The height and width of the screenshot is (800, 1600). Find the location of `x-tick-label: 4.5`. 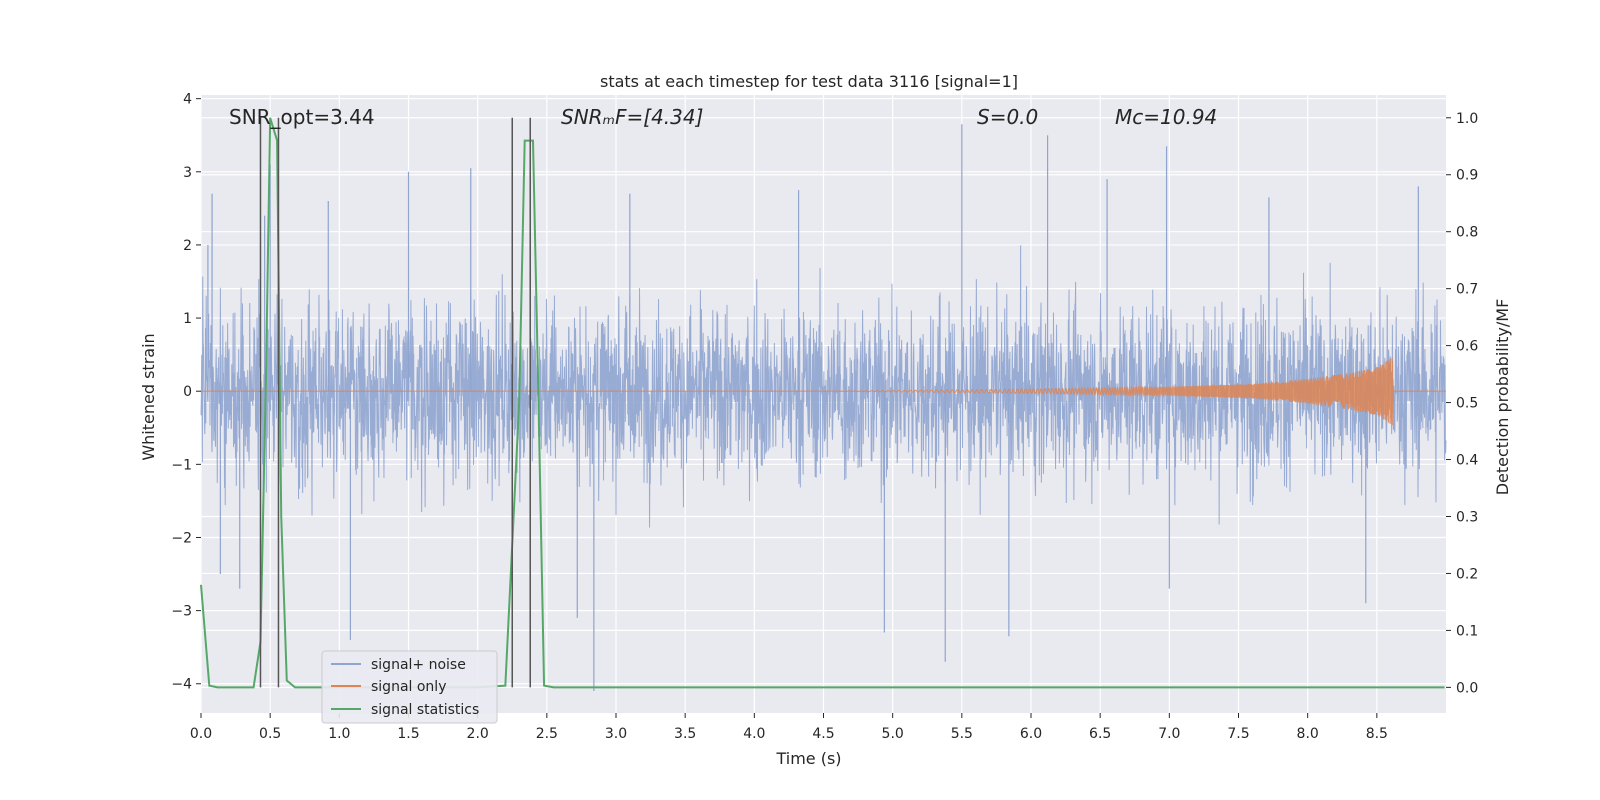

x-tick-label: 4.5 is located at coordinates (823, 734).